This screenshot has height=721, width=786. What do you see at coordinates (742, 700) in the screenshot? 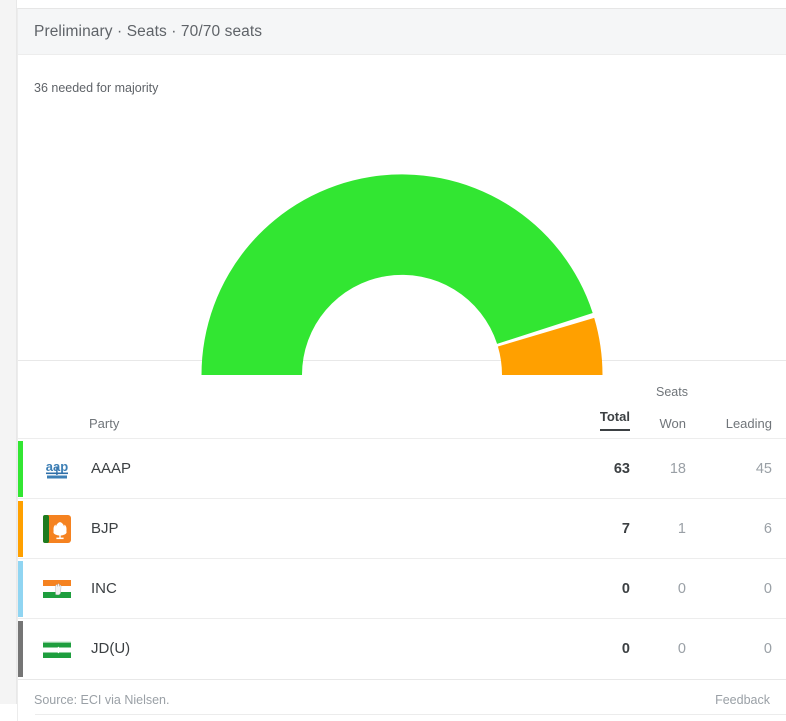
I see `feedback-link: Feedback` at bounding box center [742, 700].